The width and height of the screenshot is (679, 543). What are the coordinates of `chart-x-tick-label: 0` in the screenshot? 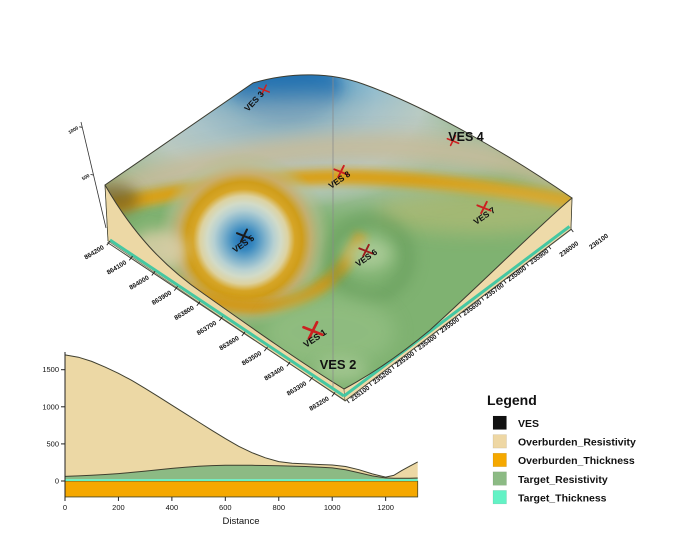 It's located at (65, 507).